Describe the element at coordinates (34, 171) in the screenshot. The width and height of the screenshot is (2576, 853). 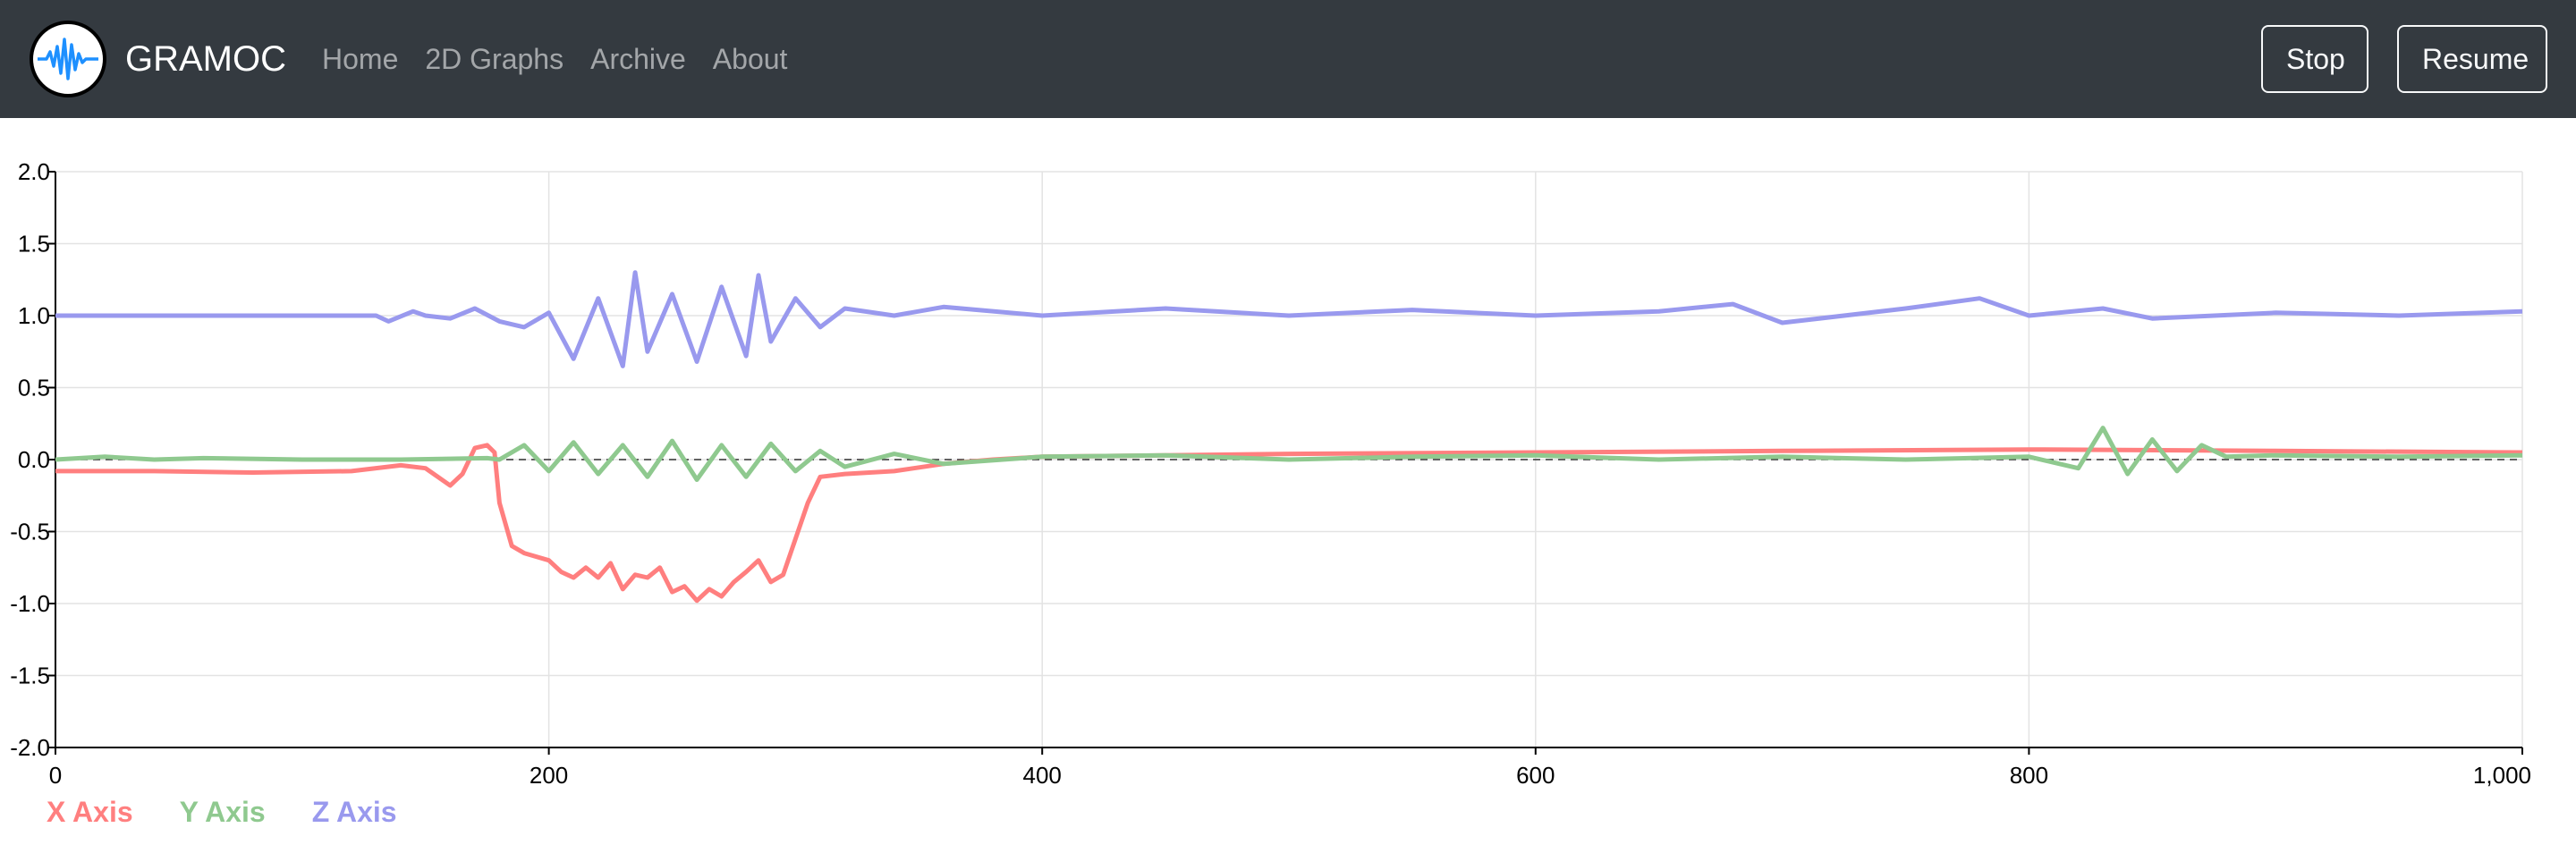
I see `y-tick-label: 2.0` at that location.